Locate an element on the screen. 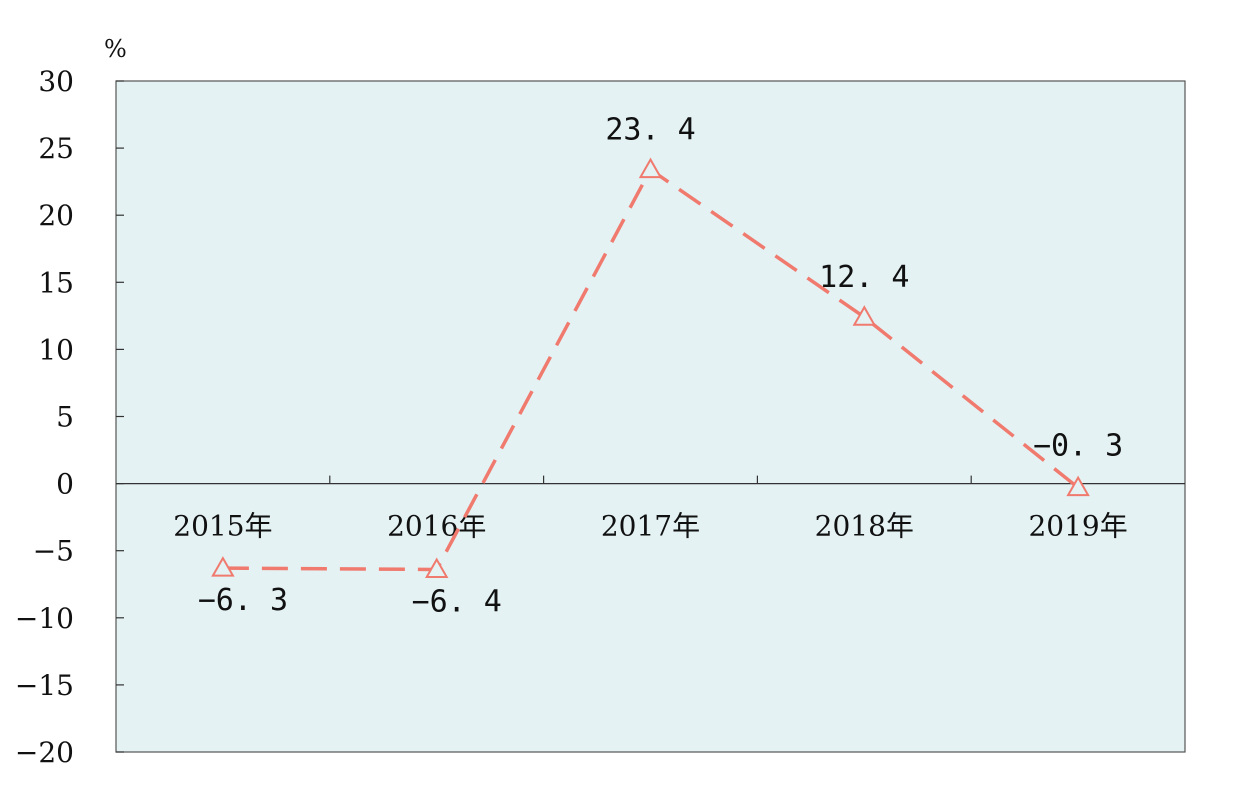 The image size is (1236, 789). y-tick-label-9: −15 is located at coordinates (44, 685).